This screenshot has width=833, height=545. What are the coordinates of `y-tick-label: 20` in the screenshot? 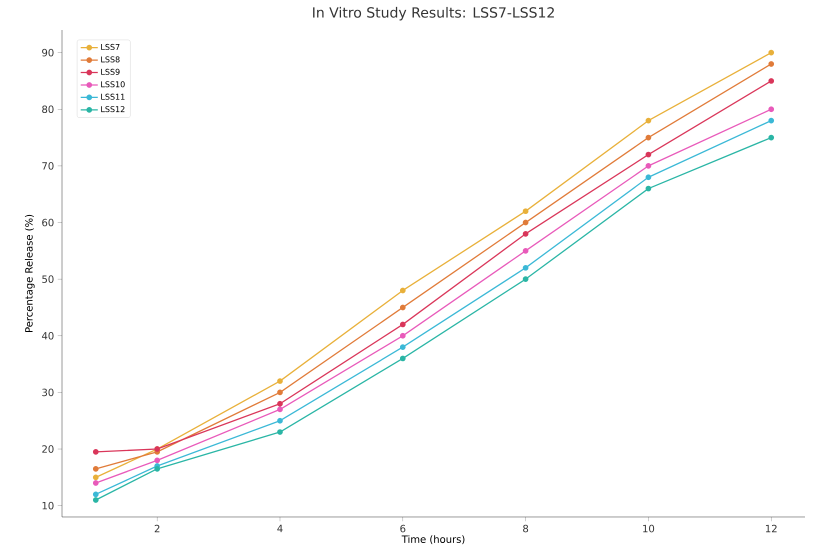 It's located at (48, 449).